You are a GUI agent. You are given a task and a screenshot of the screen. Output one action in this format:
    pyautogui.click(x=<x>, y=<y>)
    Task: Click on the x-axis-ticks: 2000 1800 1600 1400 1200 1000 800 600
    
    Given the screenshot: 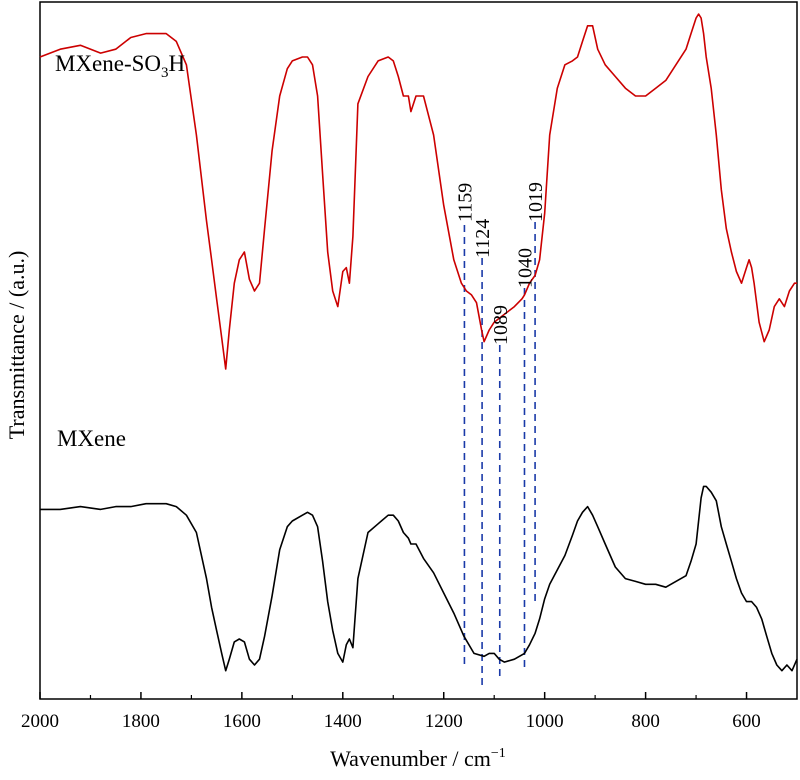 What is the action you would take?
    pyautogui.click(x=391, y=712)
    